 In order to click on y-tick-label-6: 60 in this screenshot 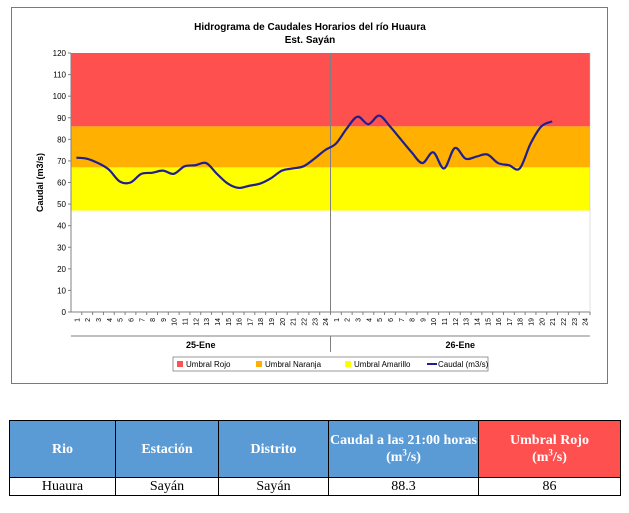, I will do `click(61, 183)`.